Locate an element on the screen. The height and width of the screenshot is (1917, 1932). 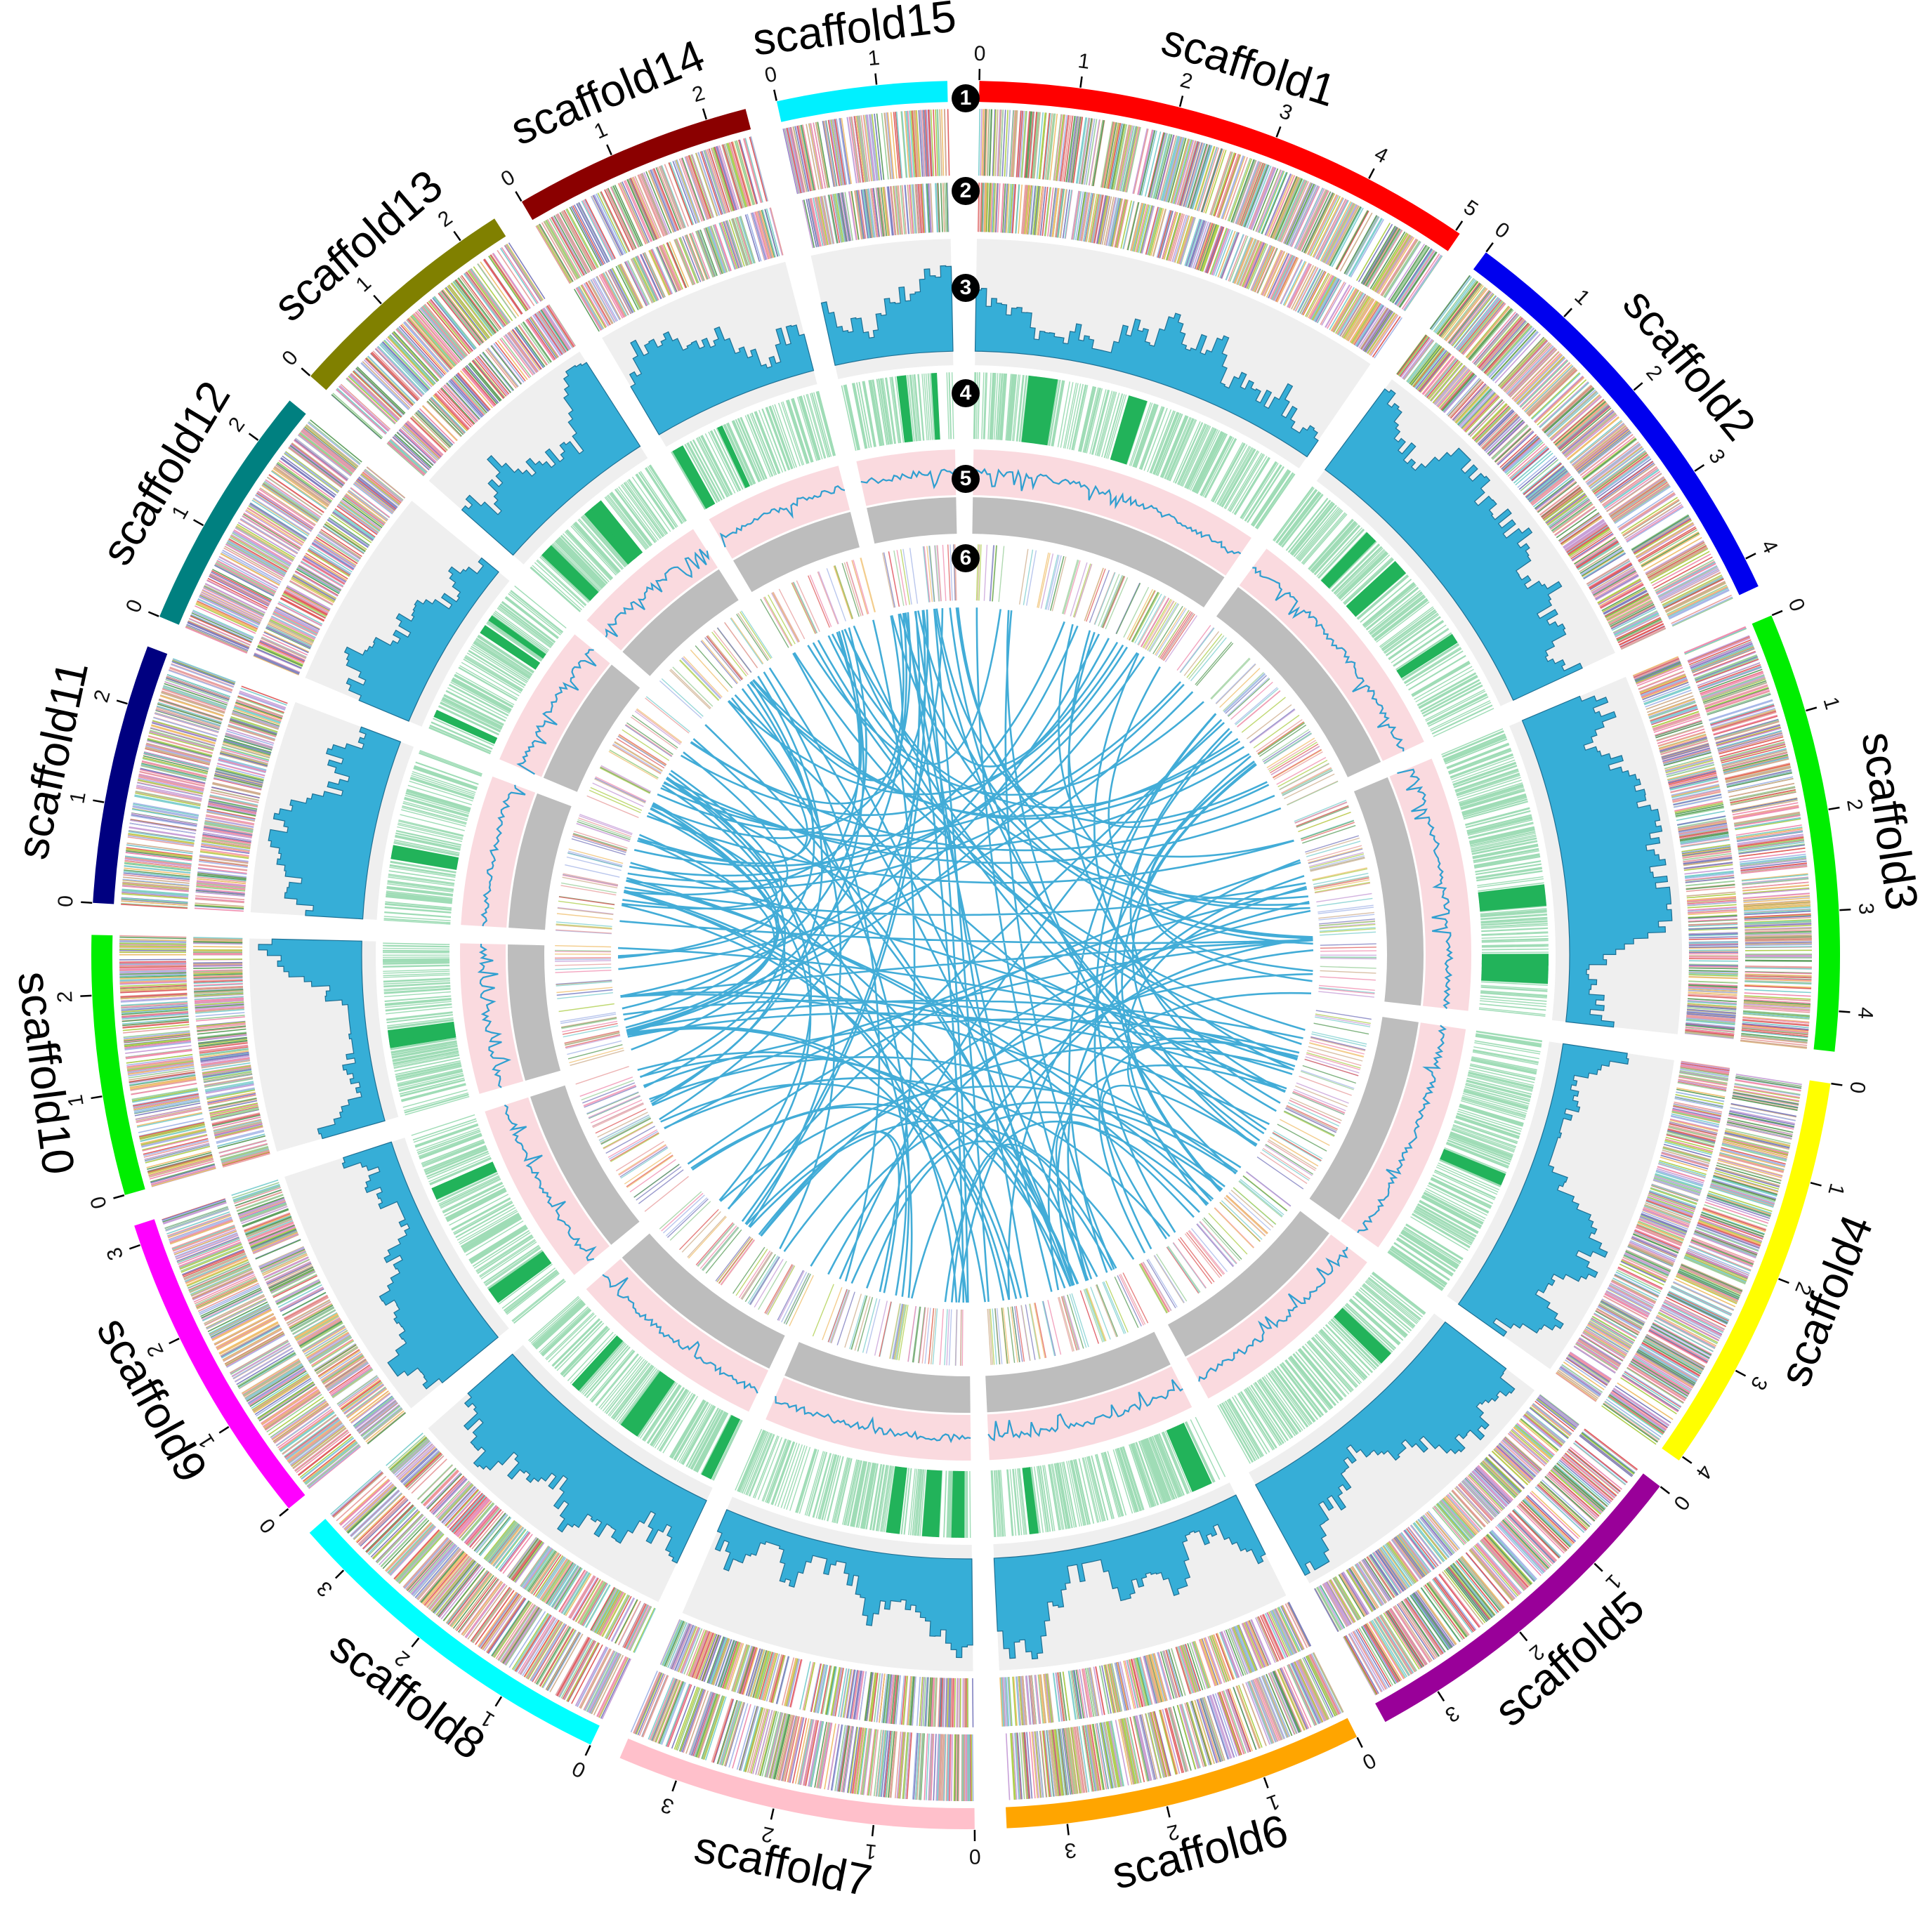
scaffold-13-density-line is located at coordinates (657, 593).